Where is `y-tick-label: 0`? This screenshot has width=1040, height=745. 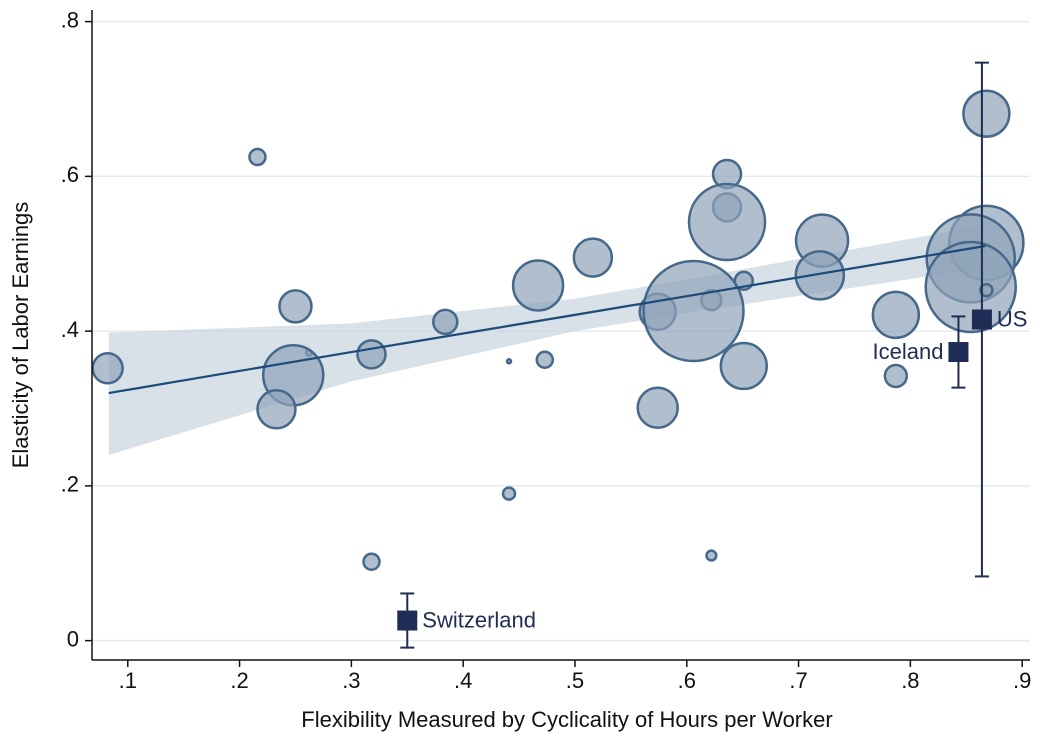 y-tick-label: 0 is located at coordinates (73, 638).